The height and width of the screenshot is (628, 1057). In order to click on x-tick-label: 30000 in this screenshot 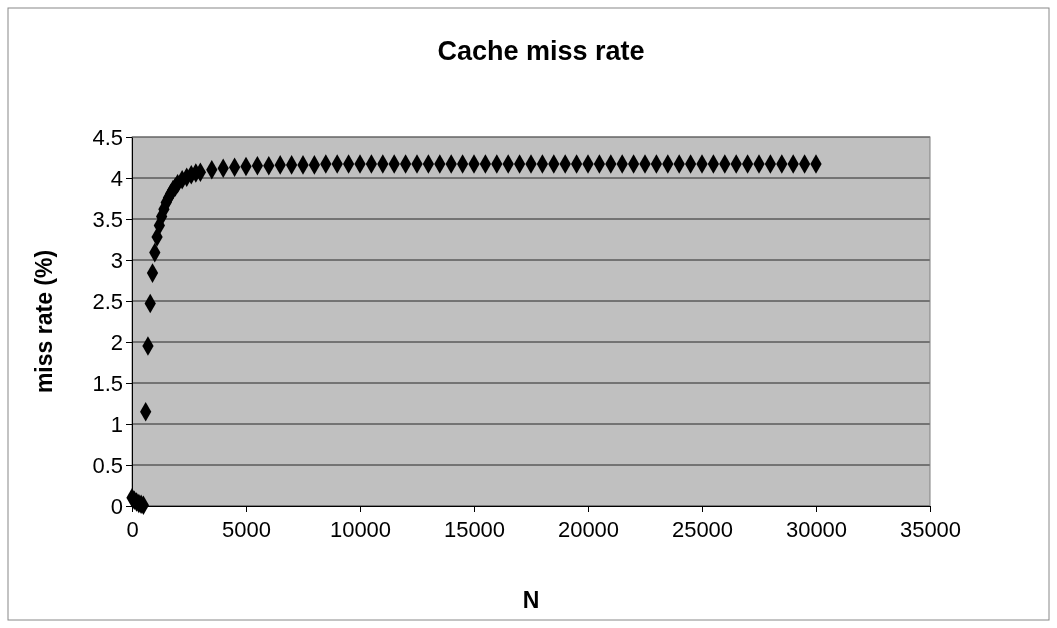, I will do `click(816, 529)`.